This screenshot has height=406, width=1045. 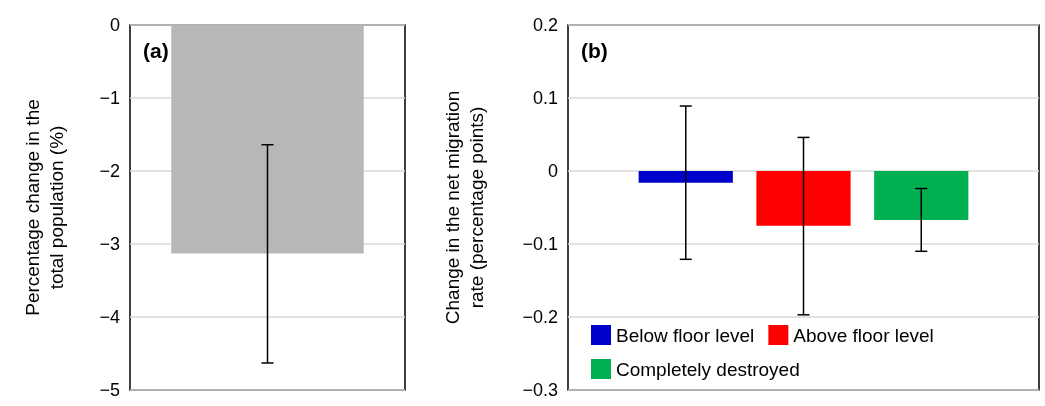 I want to click on y-axis-title: Percentage change in the total population (%), so click(x=44, y=207).